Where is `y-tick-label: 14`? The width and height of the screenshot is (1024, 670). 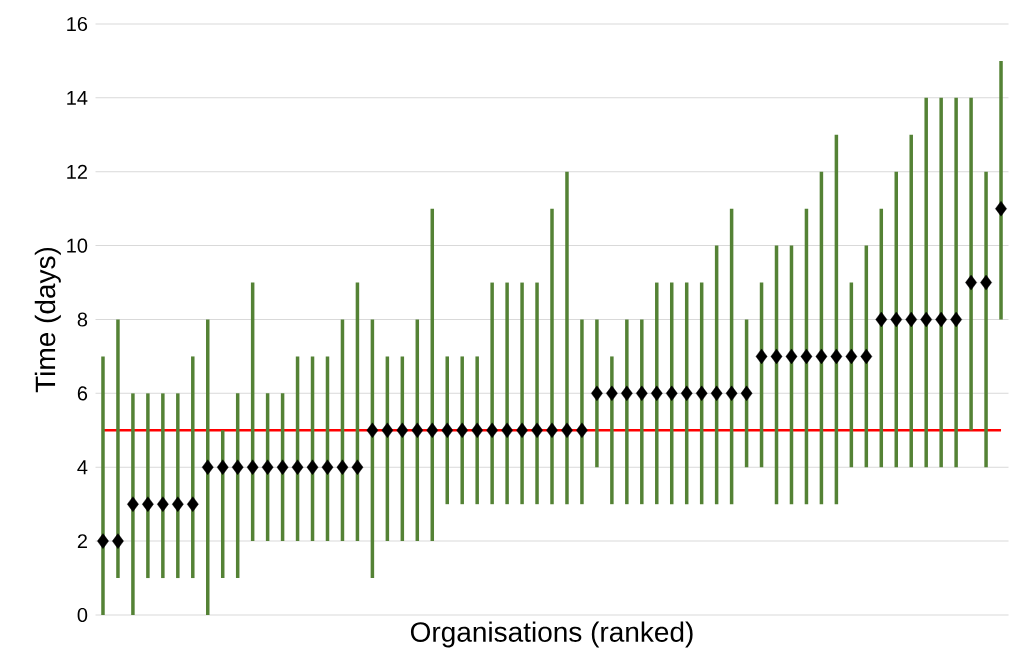 y-tick-label: 14 is located at coordinates (77, 98).